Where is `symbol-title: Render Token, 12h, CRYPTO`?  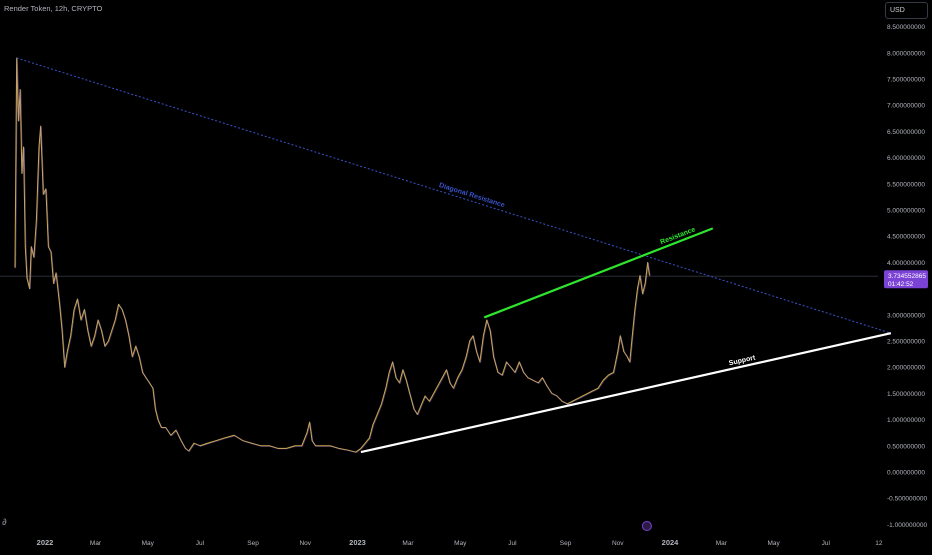 symbol-title: Render Token, 12h, CRYPTO is located at coordinates (53, 8).